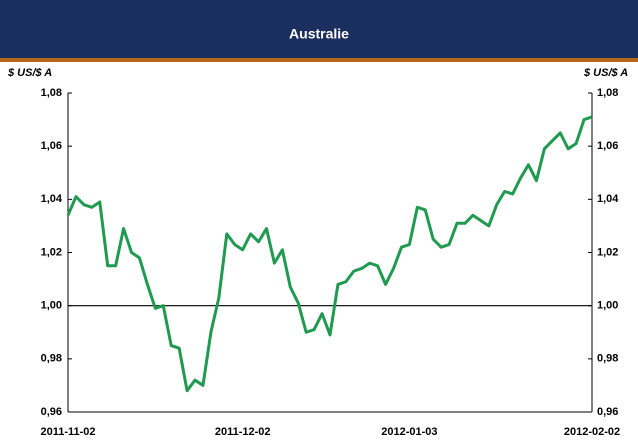 This screenshot has height=440, width=638. I want to click on y2-tick-label: 1,06, so click(607, 146).